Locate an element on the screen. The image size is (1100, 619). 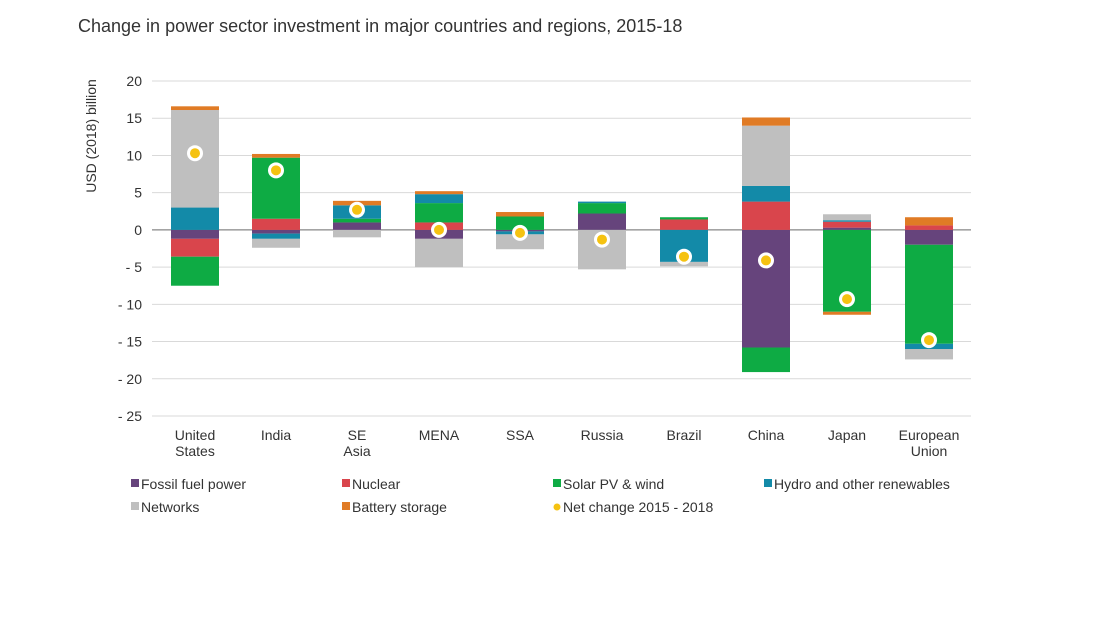
legend-label: Net change 2015 - 2018 is located at coordinates (638, 507).